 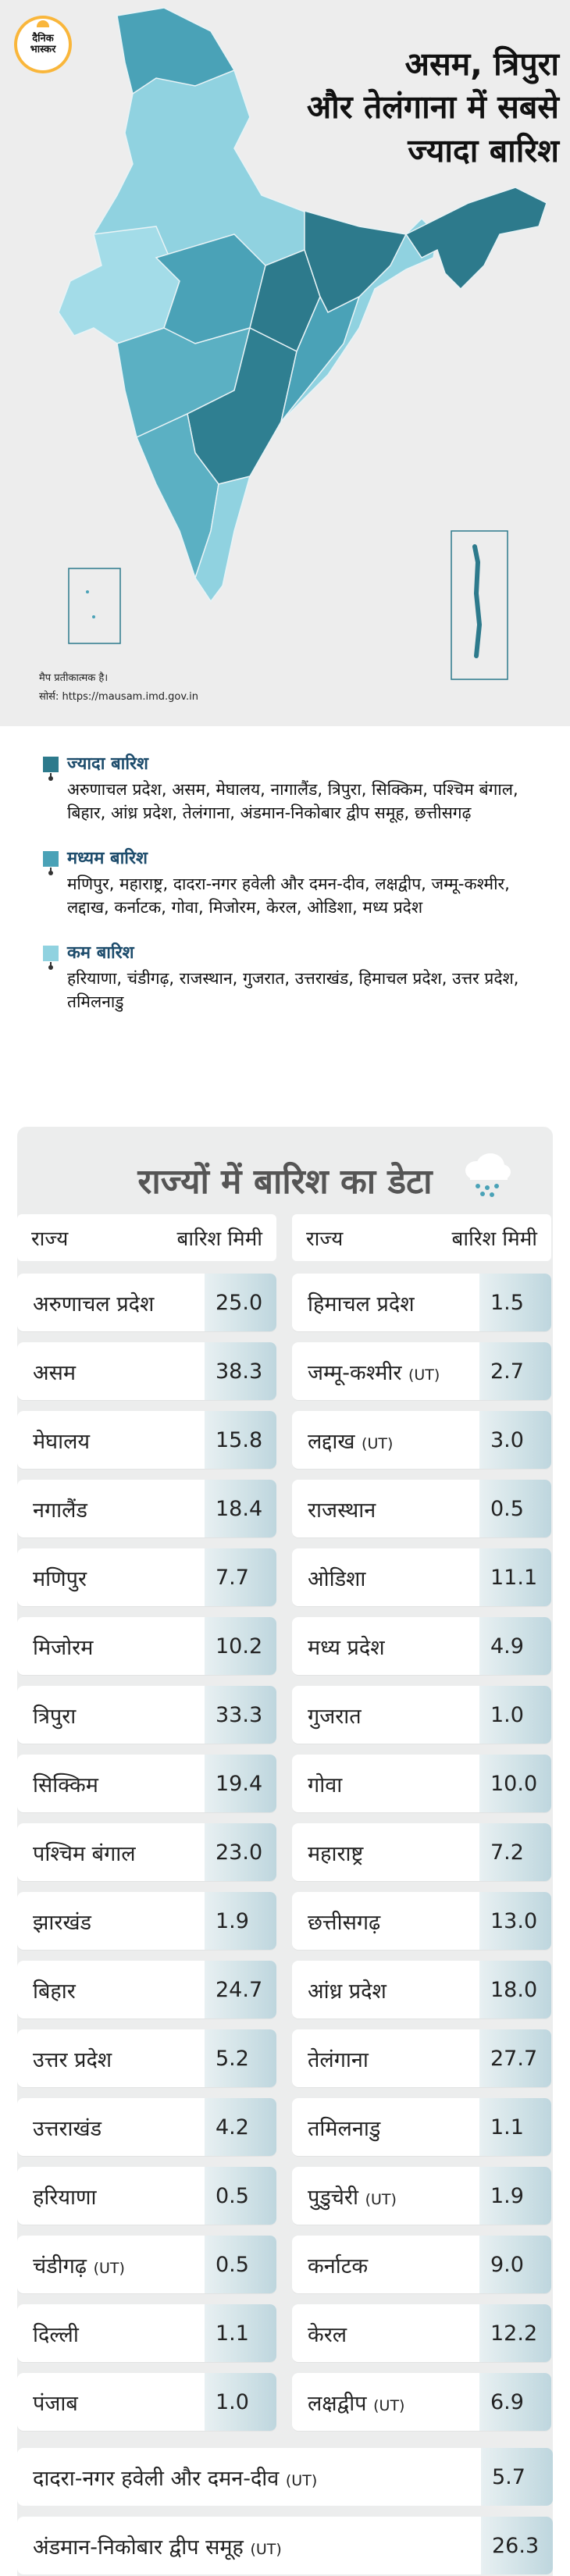 I want to click on table-row: मध्य प्रदेश 4.9, so click(x=421, y=1646).